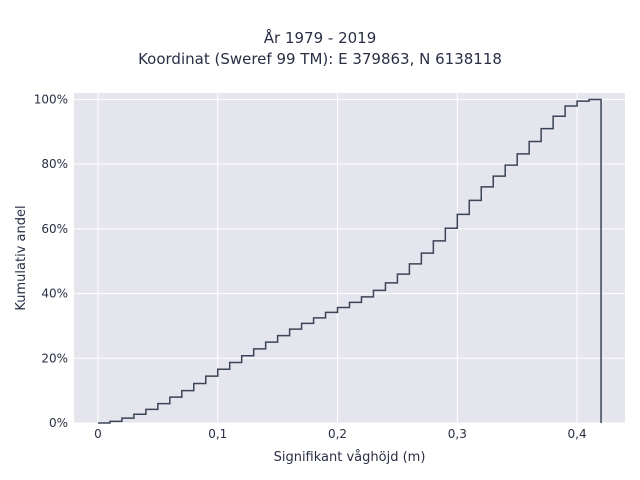 This screenshot has height=480, width=640. I want to click on y-tick-label: 20%, so click(54, 358).